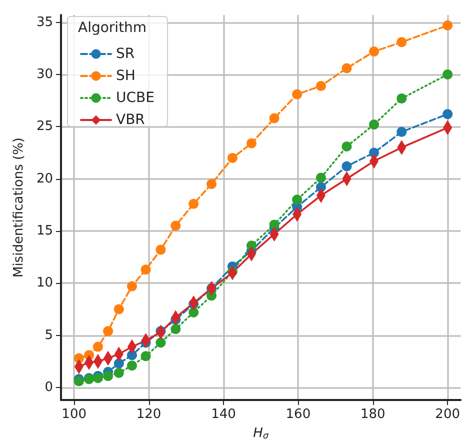 This screenshot has width=463, height=446. What do you see at coordinates (447, 414) in the screenshot?
I see `x-tick-label: 200` at bounding box center [447, 414].